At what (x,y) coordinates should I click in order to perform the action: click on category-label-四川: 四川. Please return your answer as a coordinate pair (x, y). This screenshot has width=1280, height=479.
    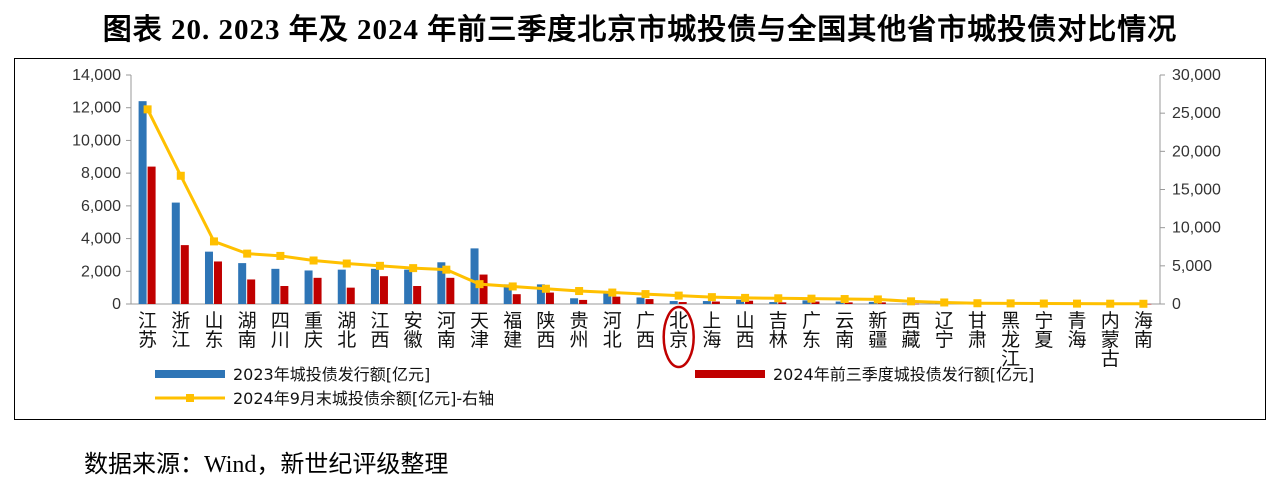
    Looking at the image, I should click on (280, 330).